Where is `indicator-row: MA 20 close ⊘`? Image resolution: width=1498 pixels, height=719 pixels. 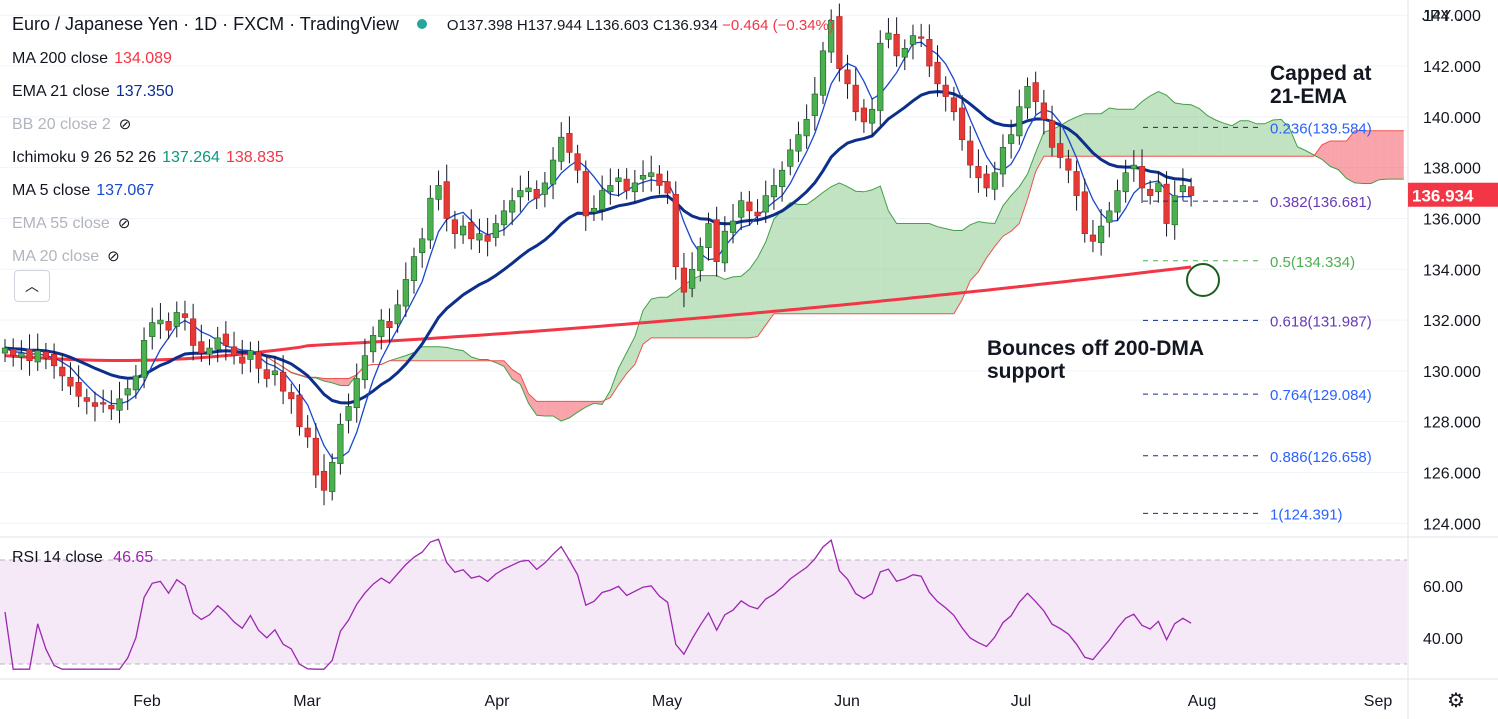 indicator-row: MA 20 close ⊘ is located at coordinates (423, 256).